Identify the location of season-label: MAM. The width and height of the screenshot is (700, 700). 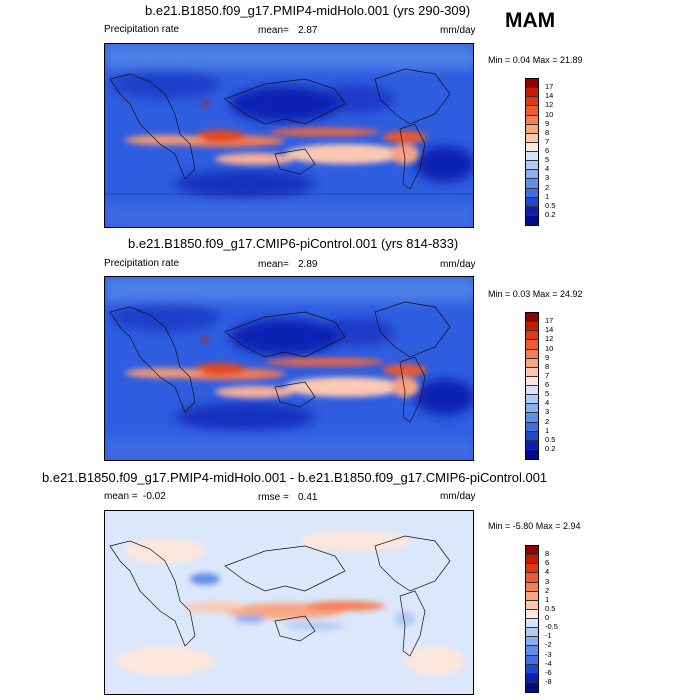
(530, 20).